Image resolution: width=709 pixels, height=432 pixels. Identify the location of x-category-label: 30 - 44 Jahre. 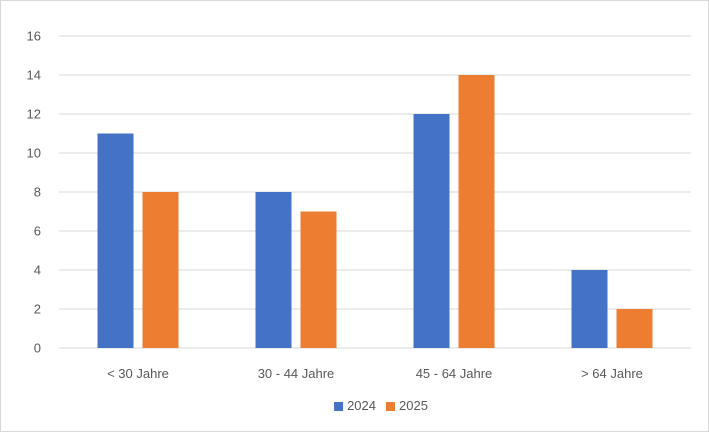
(296, 373).